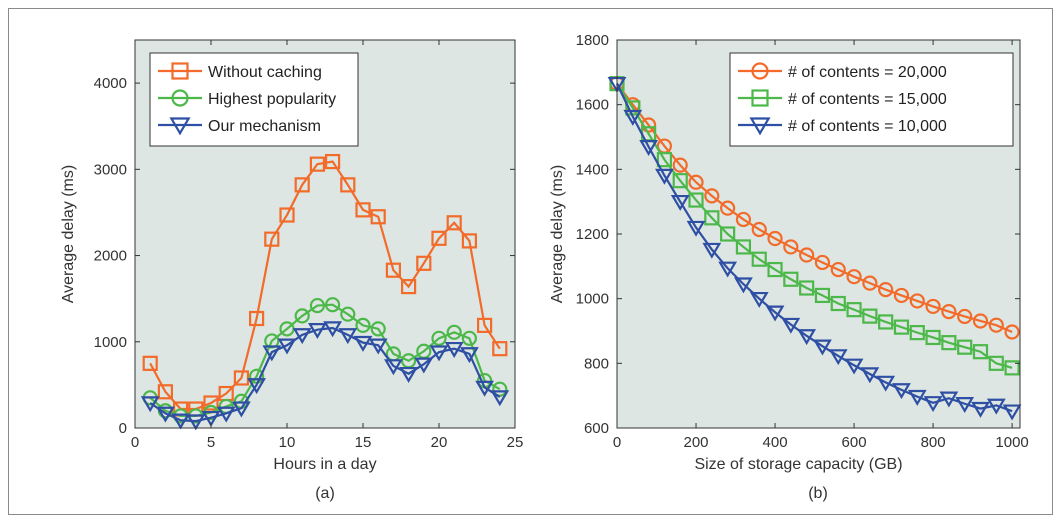 The height and width of the screenshot is (523, 1061). Describe the element at coordinates (760, 98) in the screenshot. I see `legend-marker` at that location.